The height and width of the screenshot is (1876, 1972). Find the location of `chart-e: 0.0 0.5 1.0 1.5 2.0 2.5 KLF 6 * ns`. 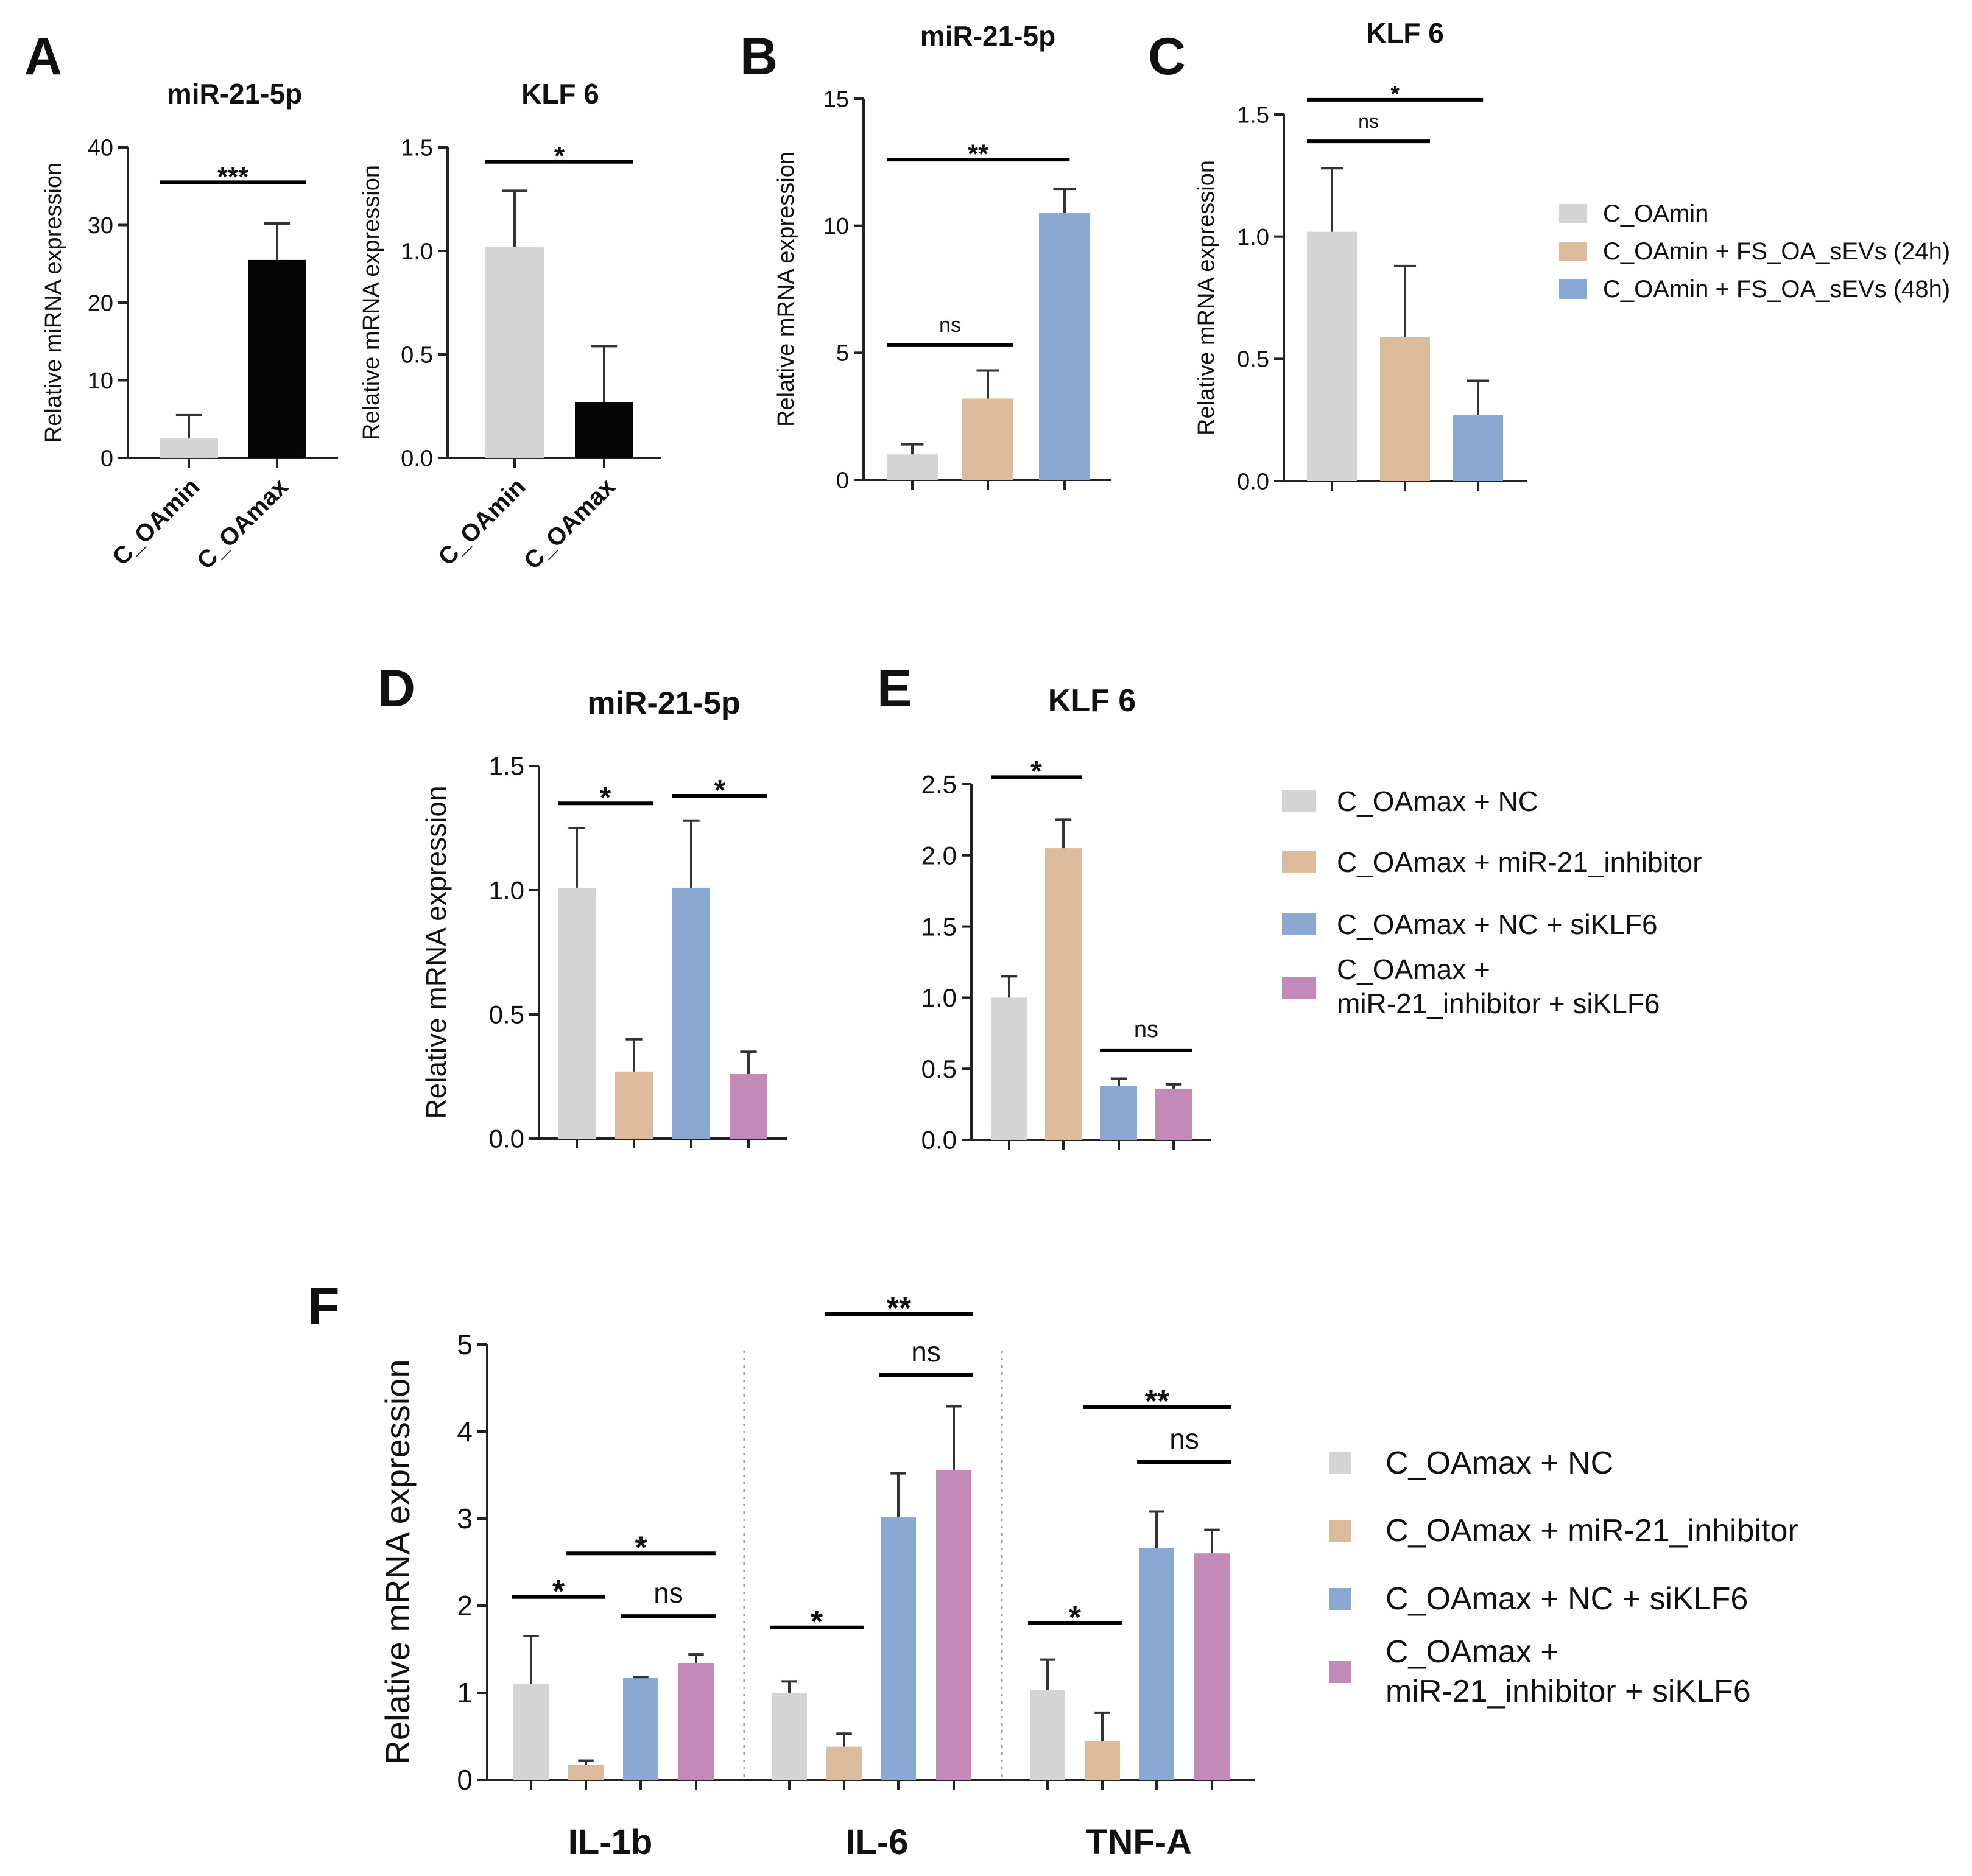

chart-e: 0.0 0.5 1.0 1.5 2.0 2.5 KLF 6 * ns is located at coordinates (1066, 918).